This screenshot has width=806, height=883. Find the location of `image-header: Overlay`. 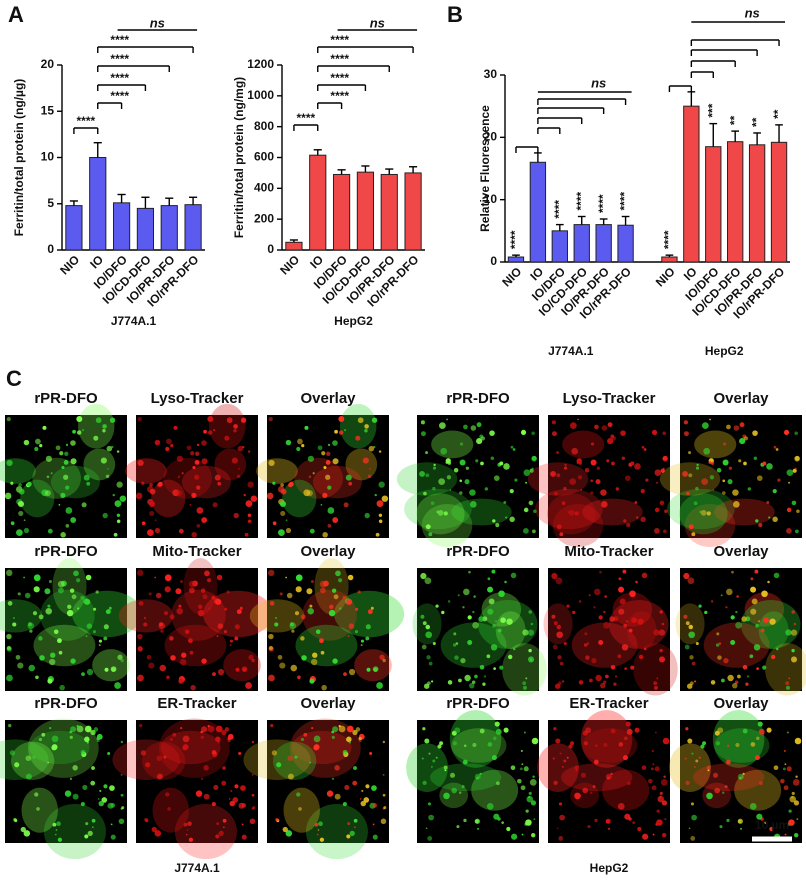

image-header: Overlay is located at coordinates (741, 551).